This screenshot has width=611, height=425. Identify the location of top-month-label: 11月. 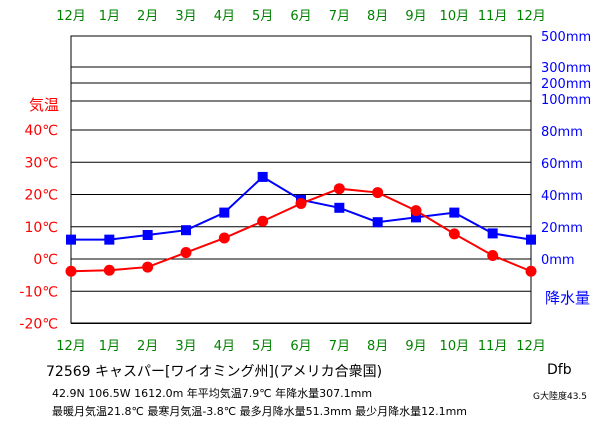
(493, 16).